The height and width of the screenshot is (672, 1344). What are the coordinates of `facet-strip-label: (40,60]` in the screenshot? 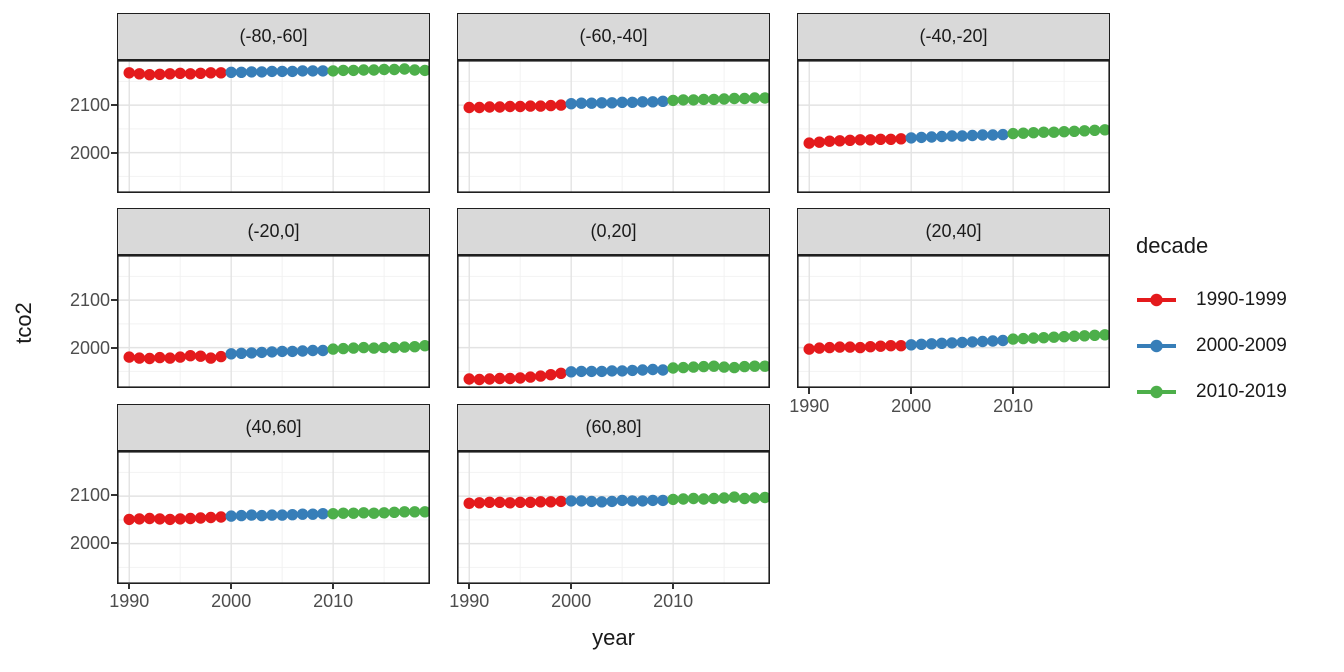 It's located at (273, 427).